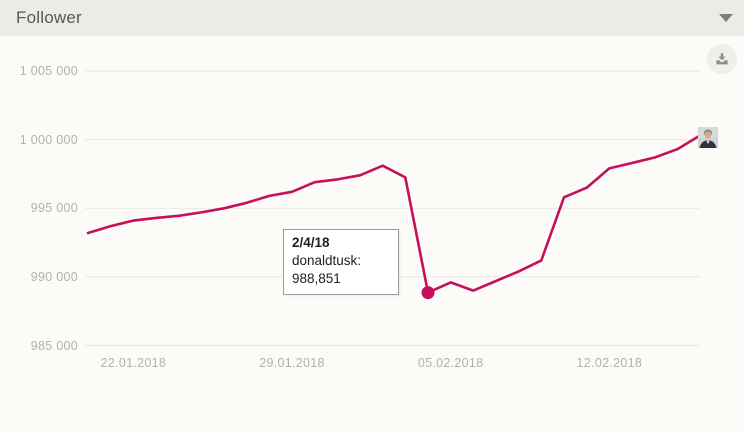 Image resolution: width=744 pixels, height=431 pixels. Describe the element at coordinates (54, 208) in the screenshot. I see `y-axis-tick-label: 995 000` at that location.